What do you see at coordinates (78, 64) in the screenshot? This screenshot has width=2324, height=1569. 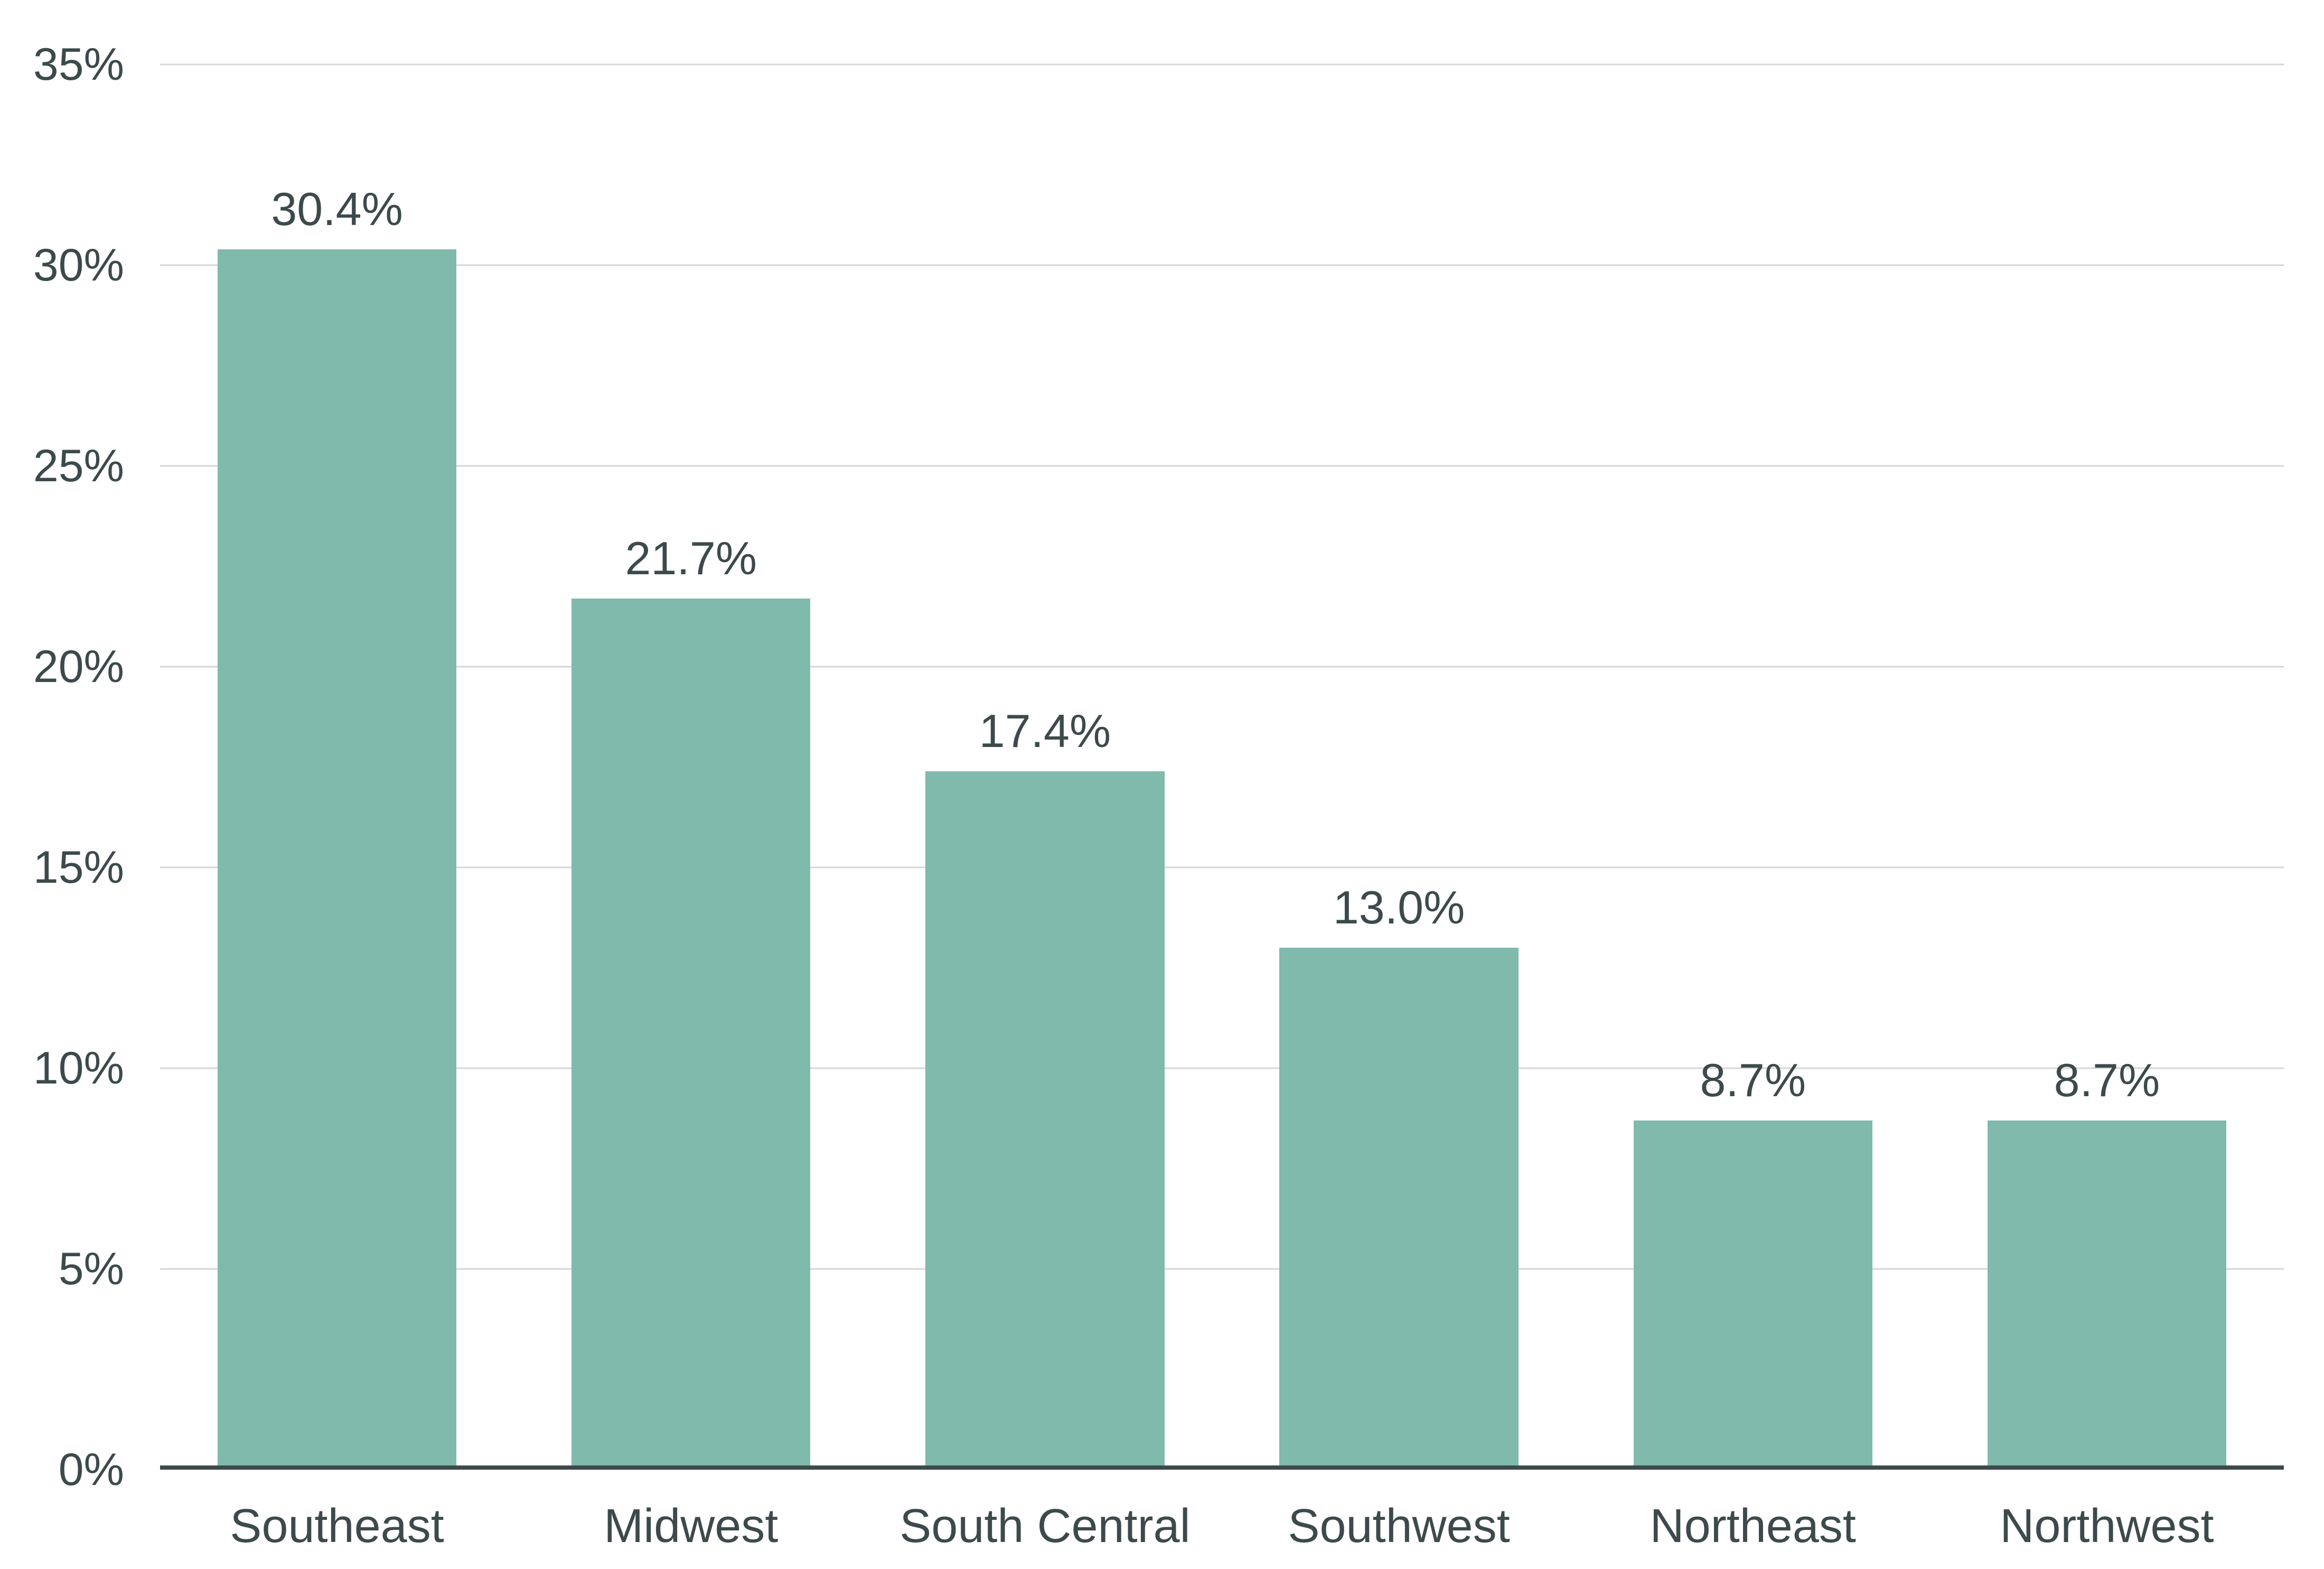 I see `y-tick-label: 35%` at bounding box center [78, 64].